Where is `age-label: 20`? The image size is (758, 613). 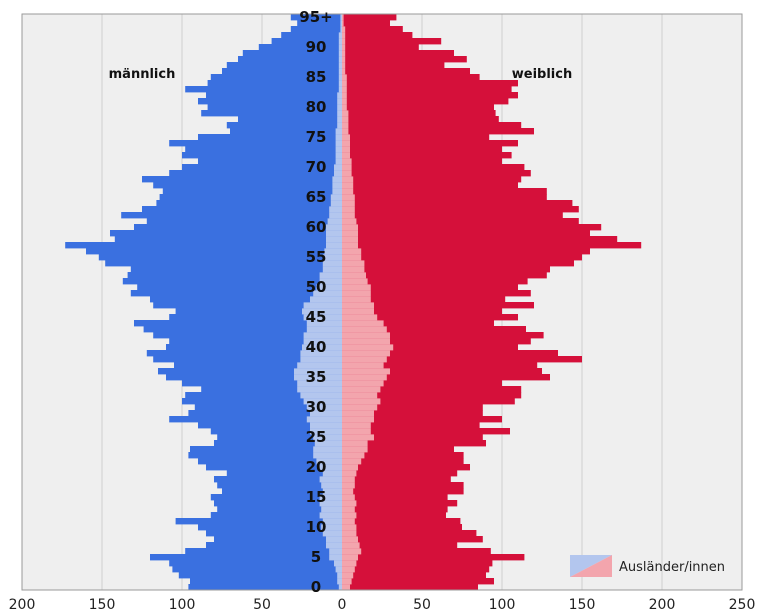
age-label: 20 is located at coordinates (316, 467).